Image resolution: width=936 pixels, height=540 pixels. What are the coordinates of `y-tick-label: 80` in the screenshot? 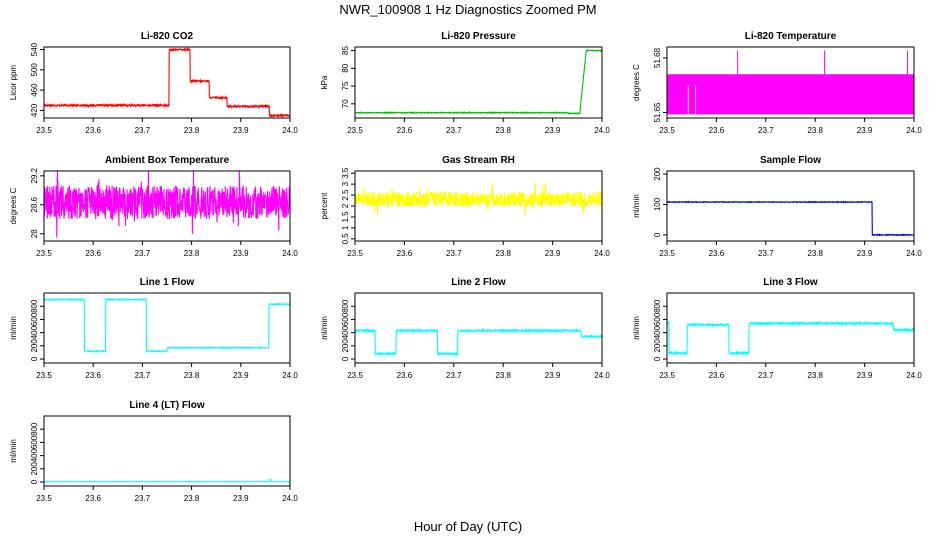 It's located at (345, 67).